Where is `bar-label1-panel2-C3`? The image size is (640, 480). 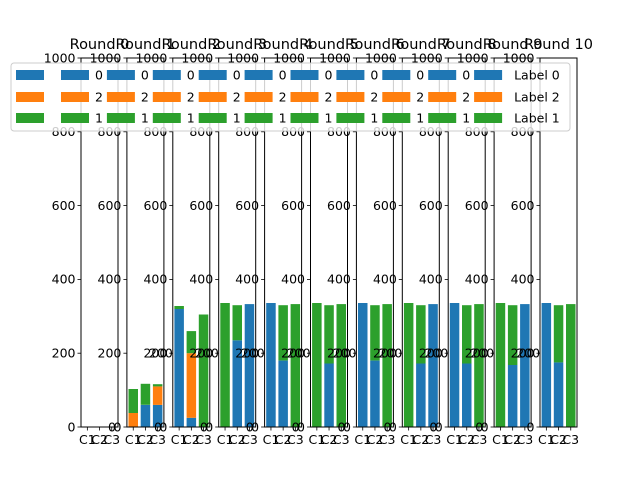
bar-label1-panel2-C3 is located at coordinates (203, 370).